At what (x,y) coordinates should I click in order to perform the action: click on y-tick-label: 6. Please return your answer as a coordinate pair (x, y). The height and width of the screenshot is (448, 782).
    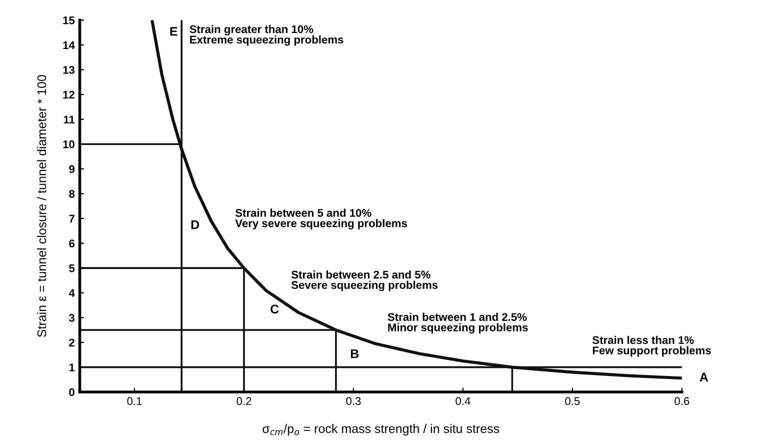
    Looking at the image, I should click on (71, 244).